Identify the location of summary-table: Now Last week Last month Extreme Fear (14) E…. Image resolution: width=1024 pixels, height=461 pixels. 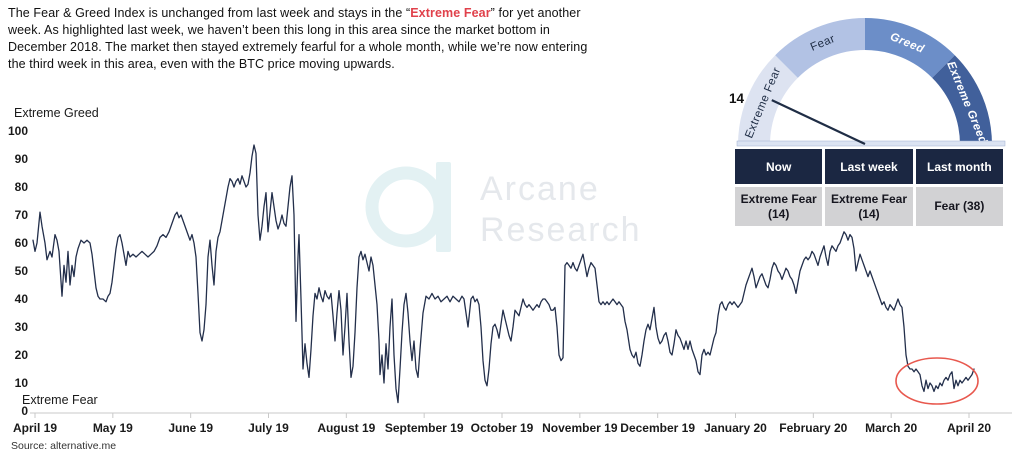
(869, 187).